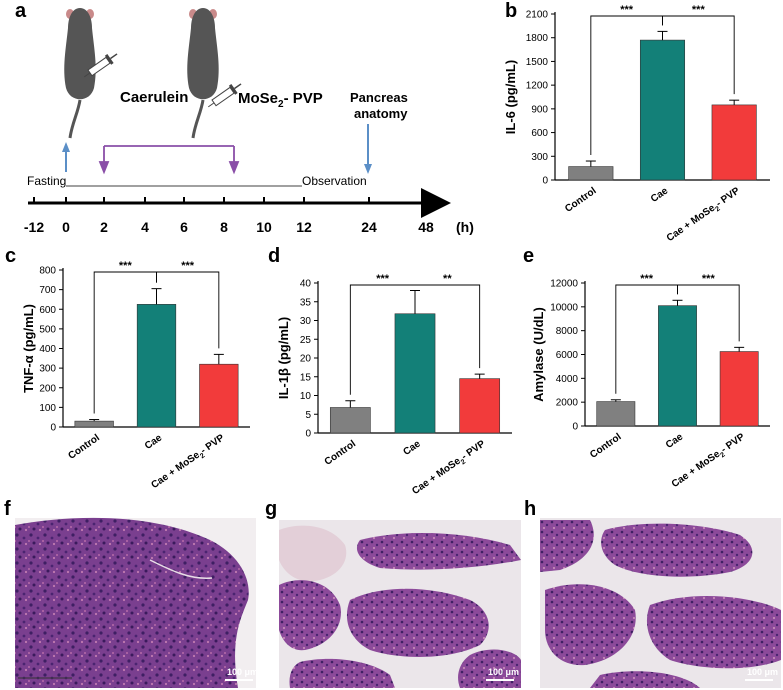 The height and width of the screenshot is (690, 783). What do you see at coordinates (184, 227) in the screenshot?
I see `timeline-tick-label: 6` at bounding box center [184, 227].